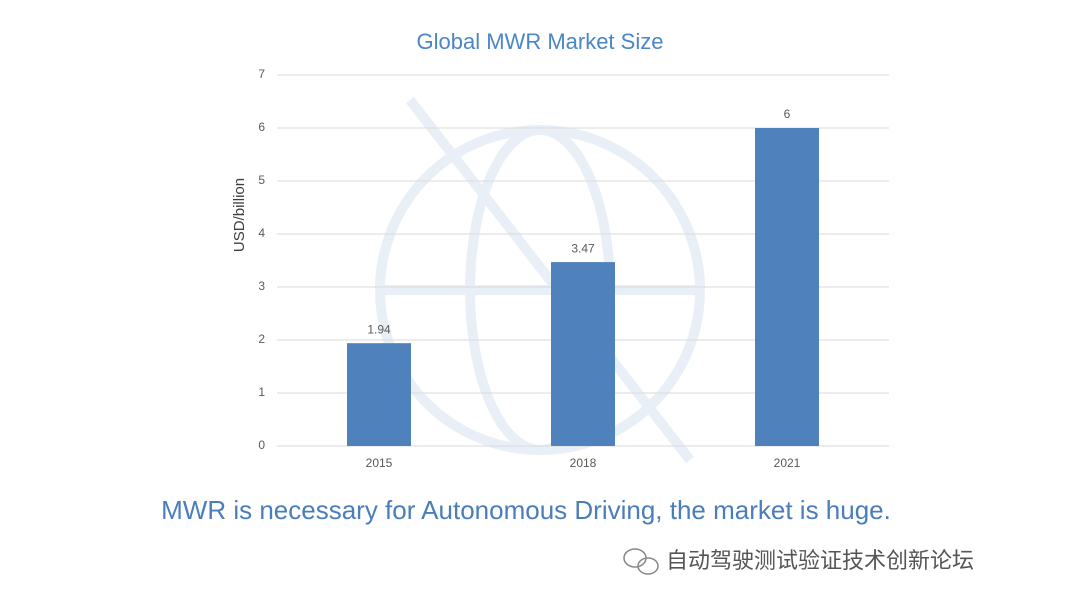  Describe the element at coordinates (239, 215) in the screenshot. I see `y-axis-label: USD/billion` at that location.